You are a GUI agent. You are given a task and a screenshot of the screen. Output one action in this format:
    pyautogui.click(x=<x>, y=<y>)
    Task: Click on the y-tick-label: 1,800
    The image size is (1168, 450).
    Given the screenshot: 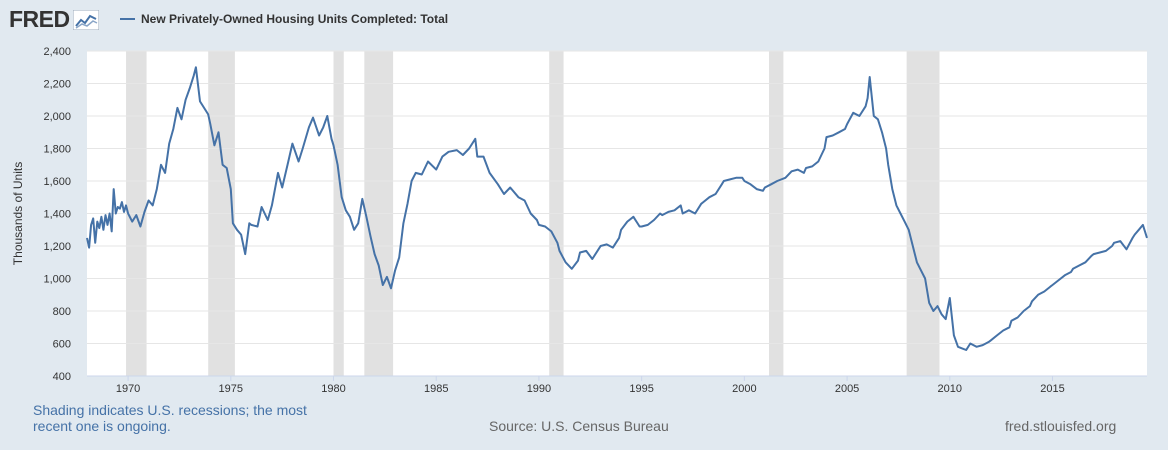 What is the action you would take?
    pyautogui.click(x=57, y=150)
    